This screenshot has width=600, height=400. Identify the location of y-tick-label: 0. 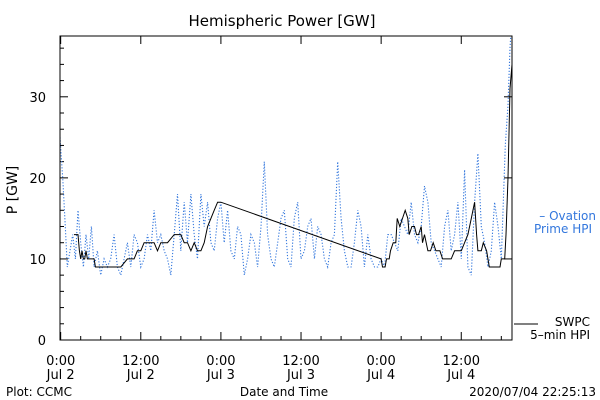
(42, 341).